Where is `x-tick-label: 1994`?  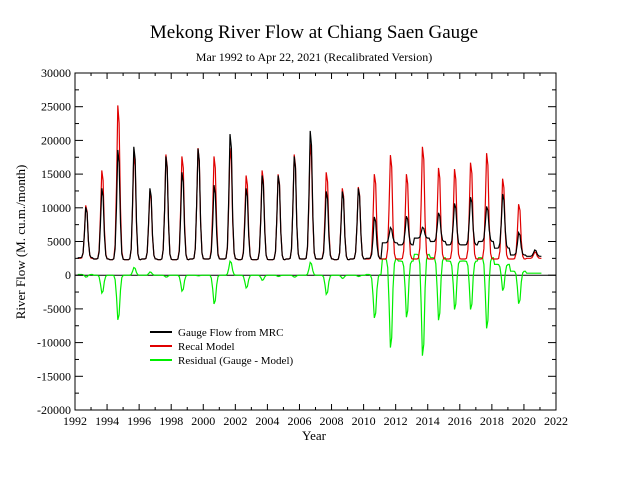
x-tick-label: 1994 is located at coordinates (107, 421).